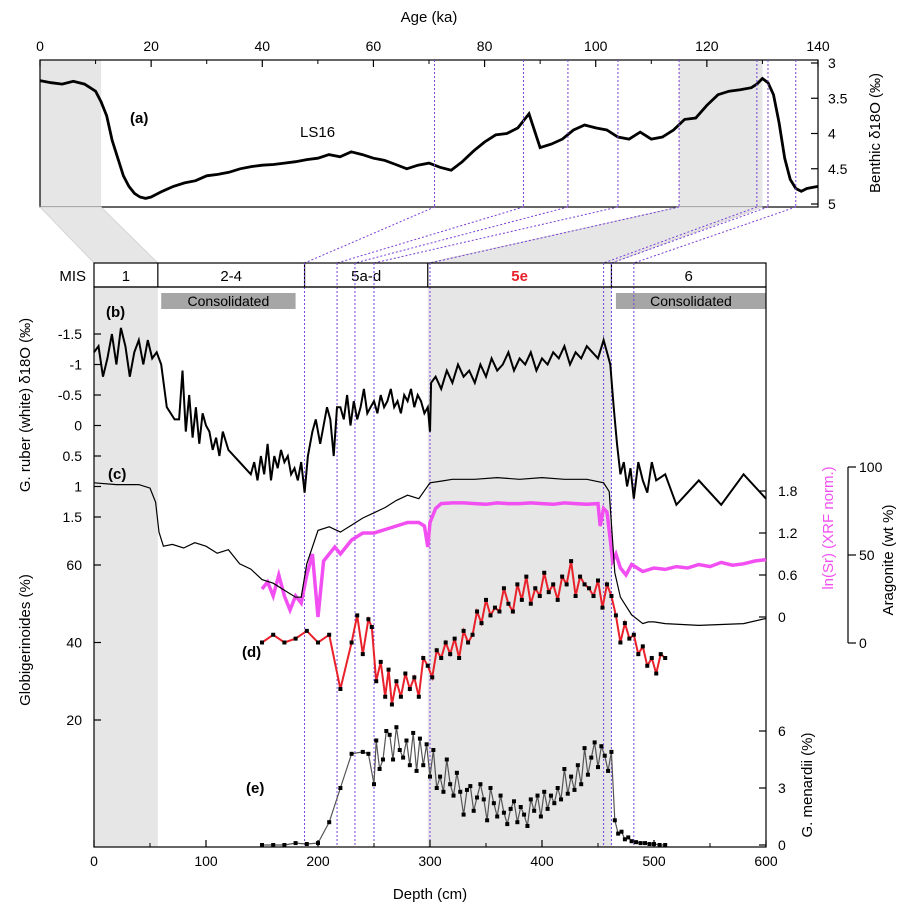 This screenshot has height=907, width=902. What do you see at coordinates (126, 567) in the screenshot?
I see `depth-shaded-interval` at bounding box center [126, 567].